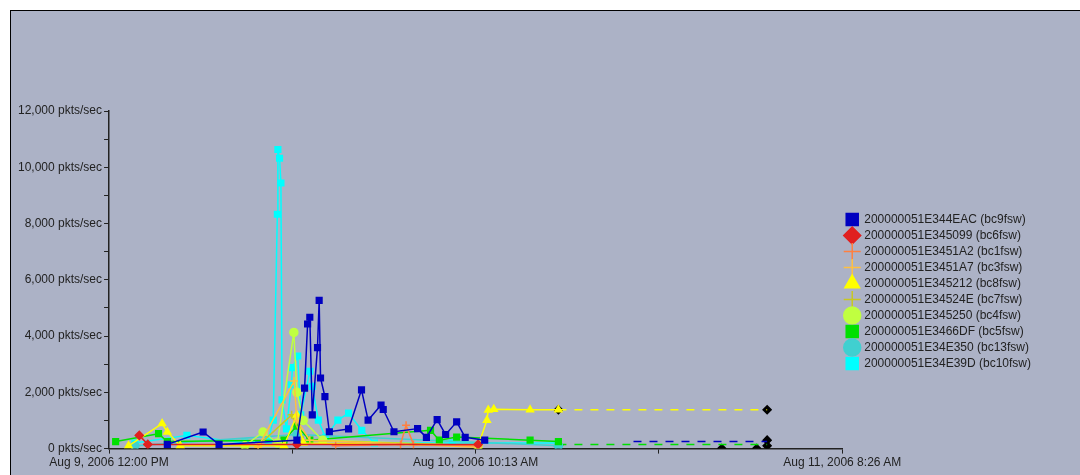  What do you see at coordinates (63, 335) in the screenshot?
I see `y-tick-label: 4,000 pkts/sec` at bounding box center [63, 335].